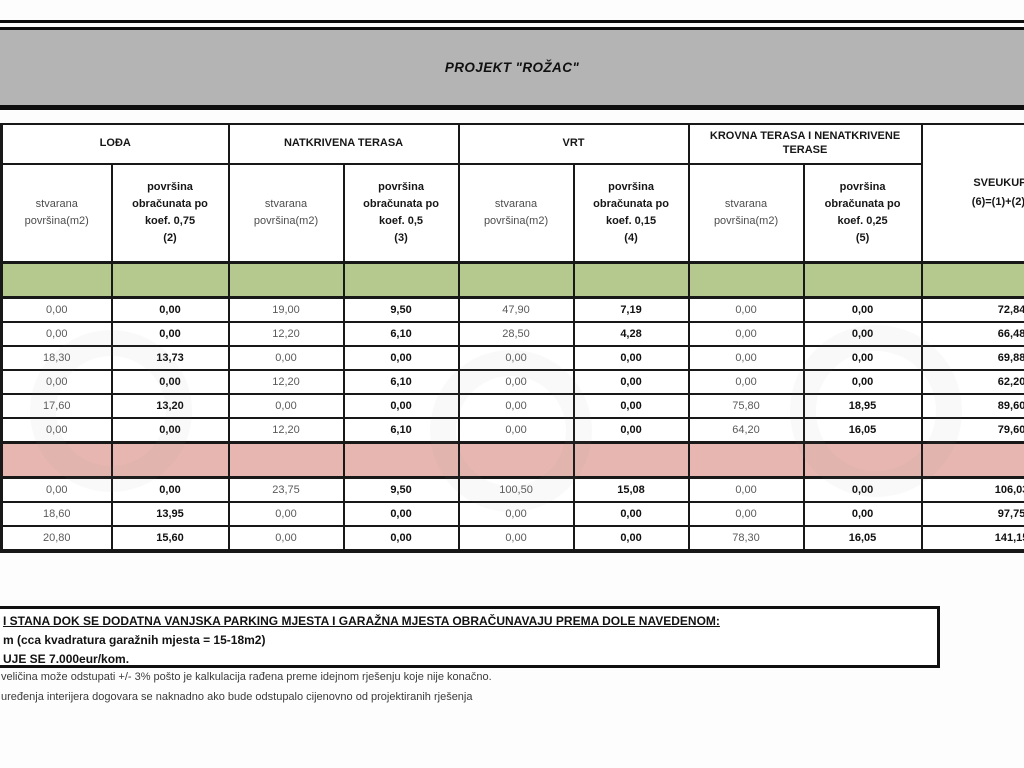 Image resolution: width=1024 pixels, height=768 pixels. Describe the element at coordinates (170, 514) in the screenshot. I see `value-cell: 13,95` at that location.